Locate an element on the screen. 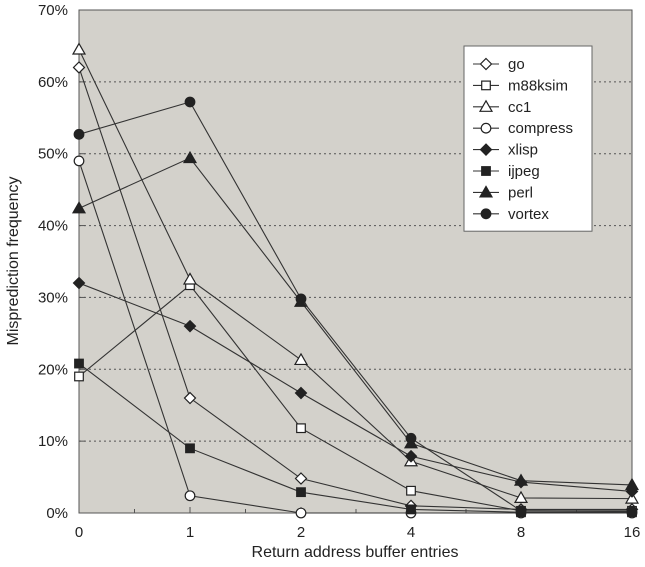  legend-item-compress: compress is located at coordinates (523, 128).